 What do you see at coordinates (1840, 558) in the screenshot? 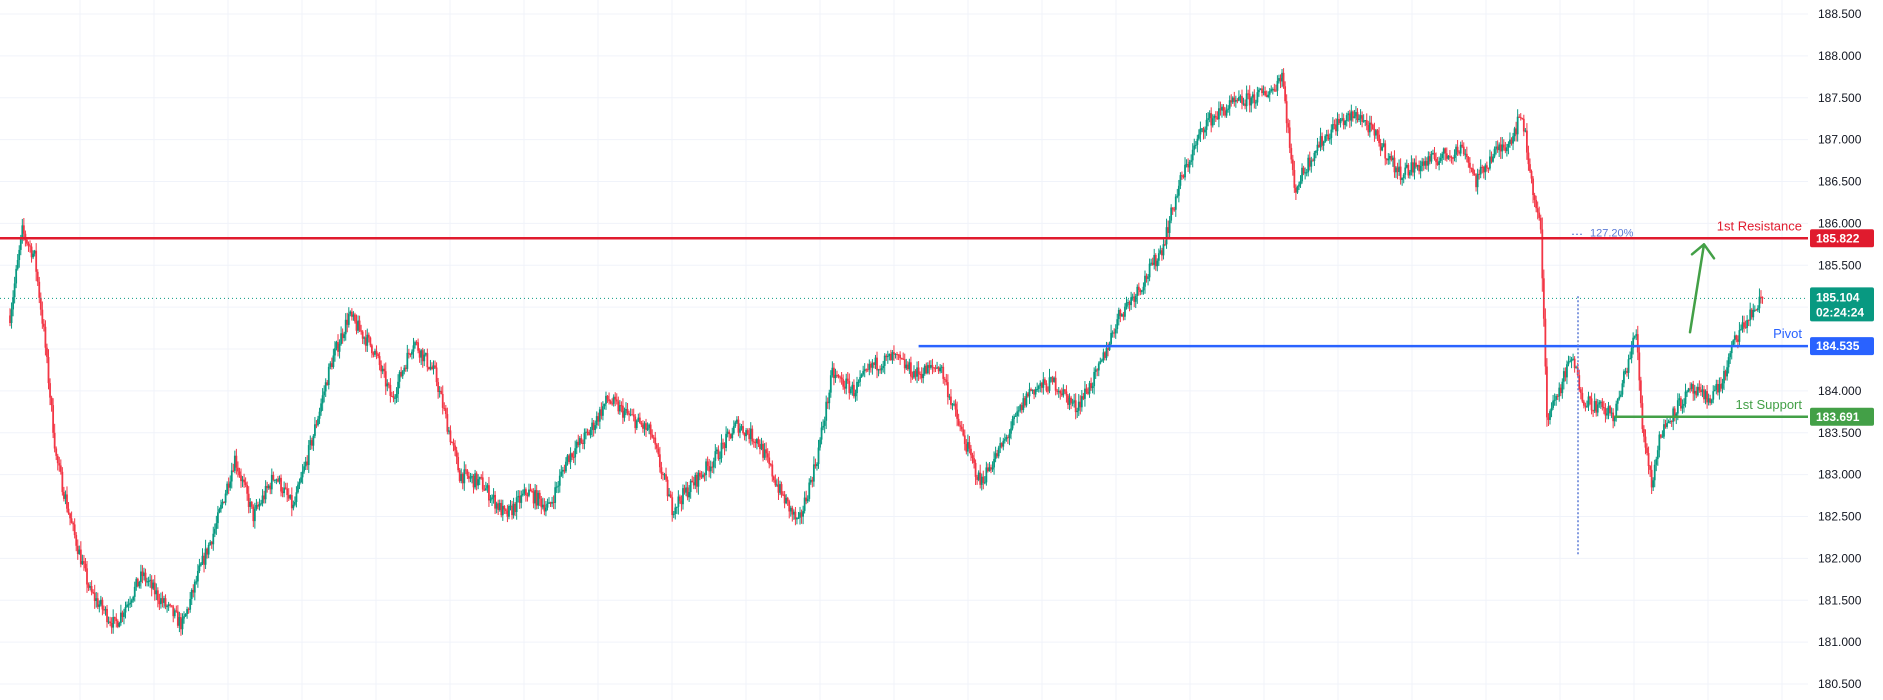
I see `price-tick-label: 182.000` at bounding box center [1840, 558].